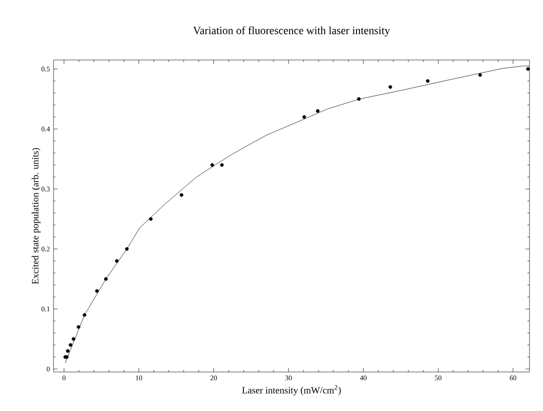  Describe the element at coordinates (291, 31) in the screenshot. I see `chart-title: Variation of fluorescence with laser intensity` at that location.